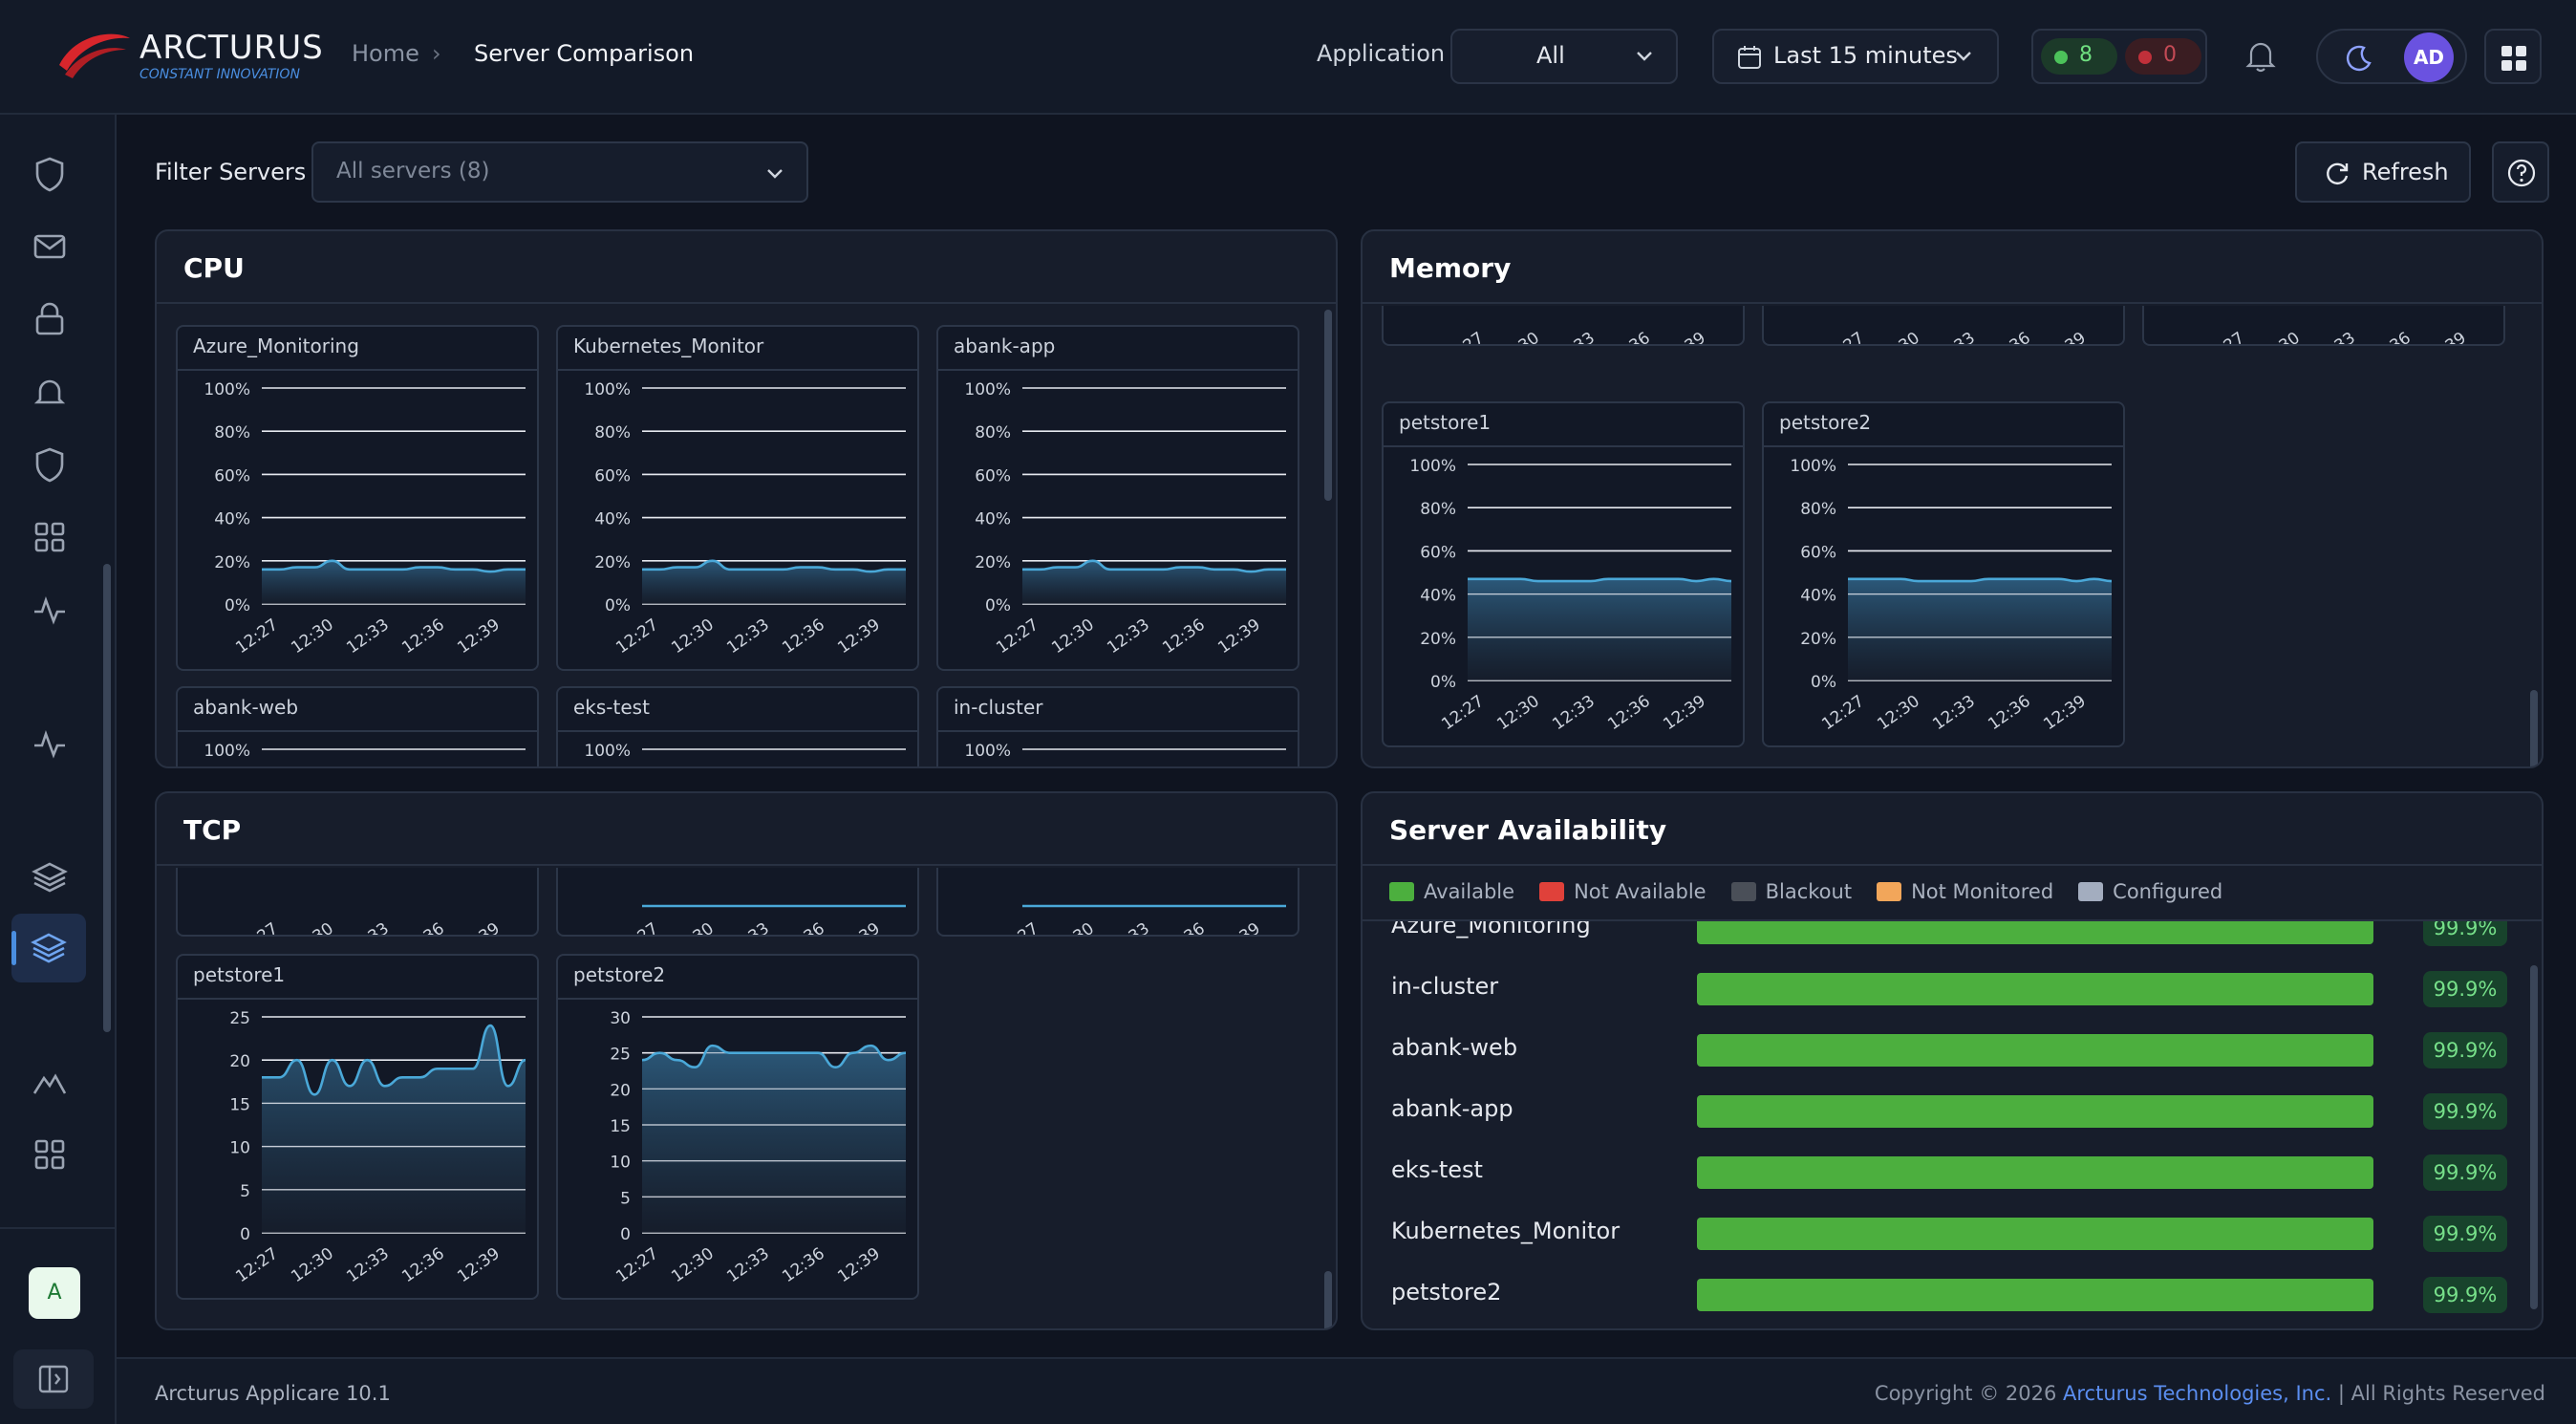  Describe the element at coordinates (57, 1228) in the screenshot. I see `sidebar-divider` at that location.